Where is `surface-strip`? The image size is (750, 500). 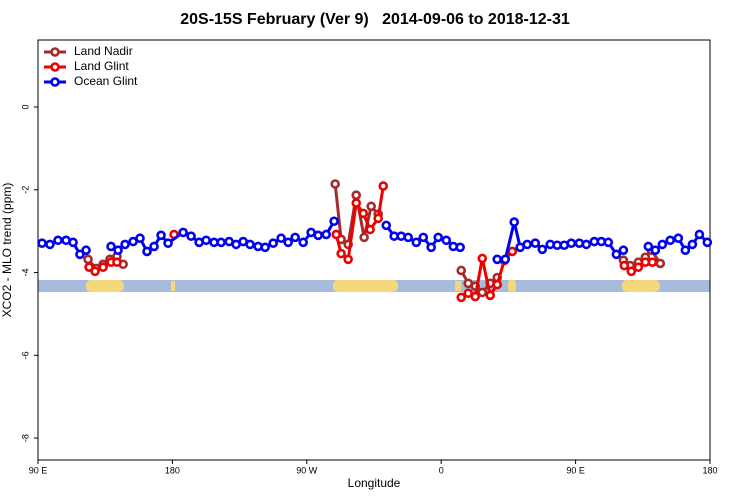 surface-strip is located at coordinates (374, 286).